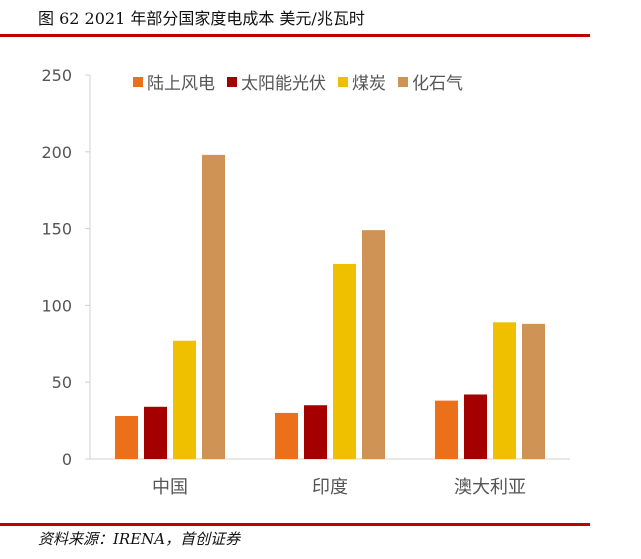  What do you see at coordinates (138, 81) in the screenshot?
I see `legend-swatch-wind` at bounding box center [138, 81].